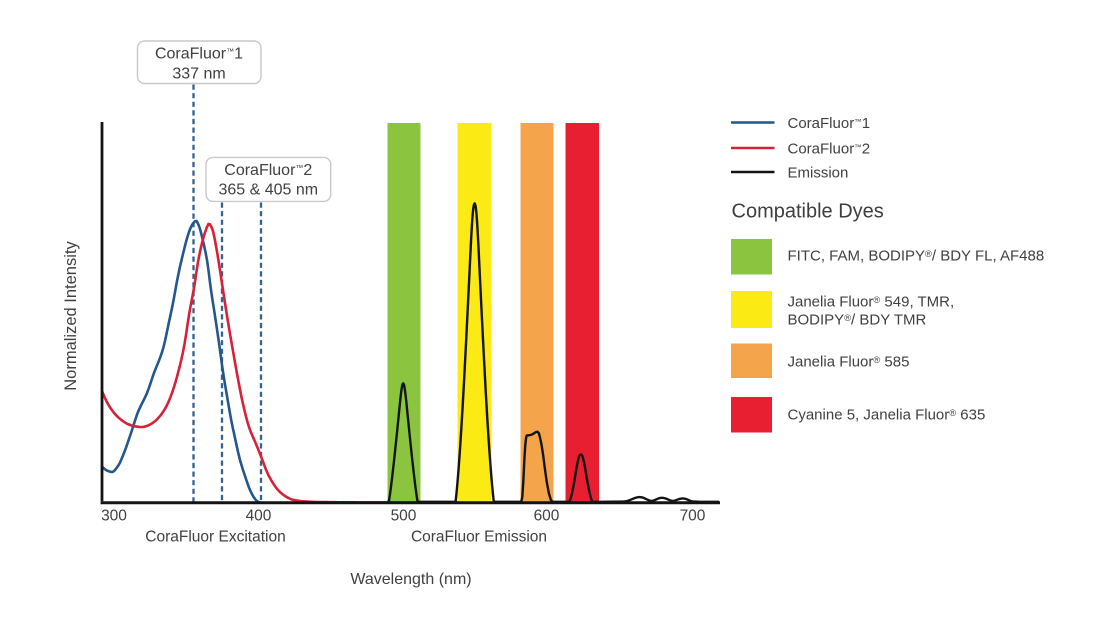  What do you see at coordinates (198, 73) in the screenshot?
I see `svg-text: 337 nm` at bounding box center [198, 73].